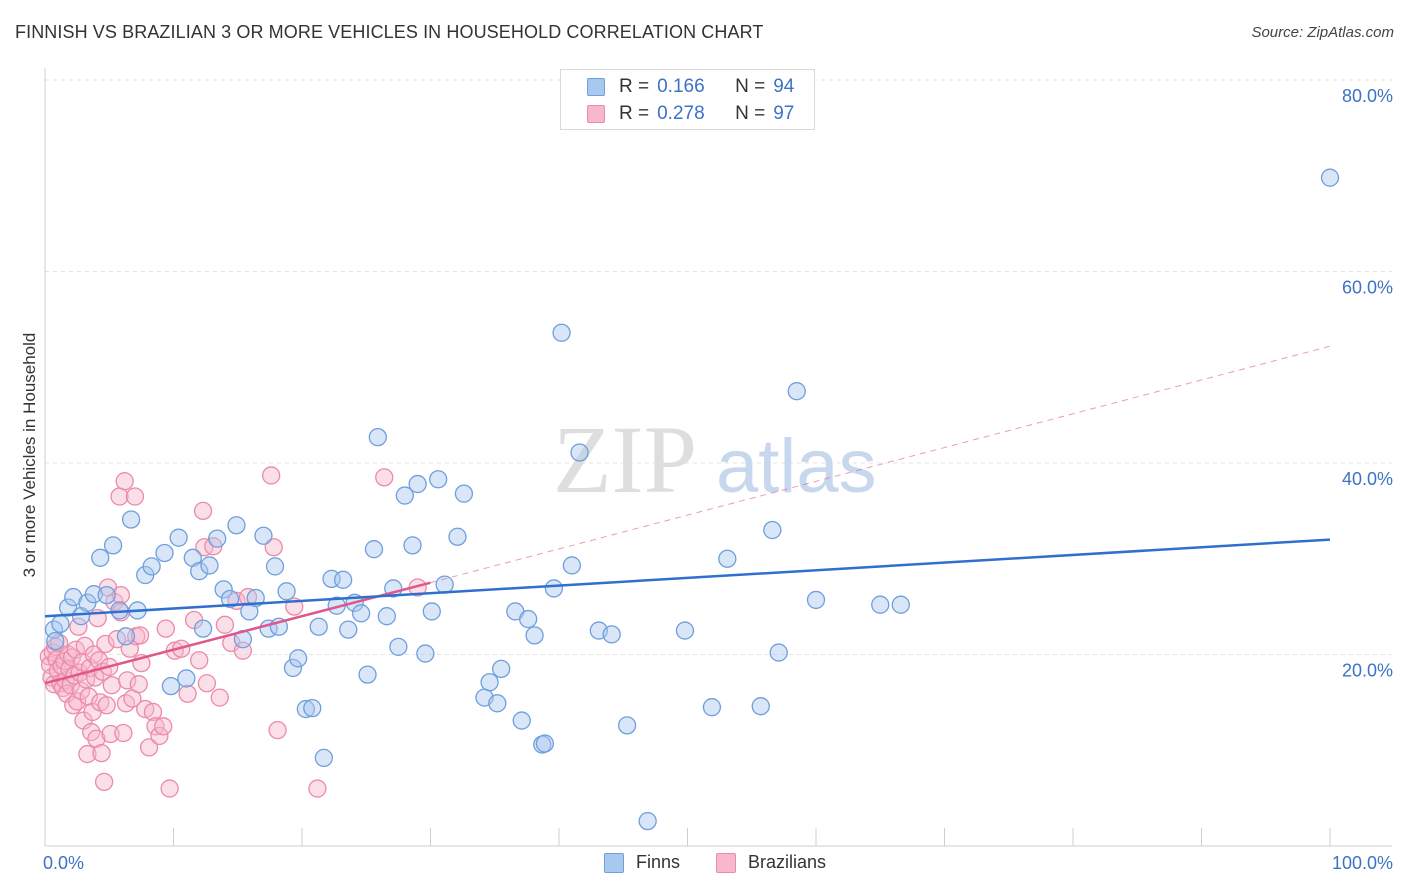 The width and height of the screenshot is (1406, 892). Describe the element at coordinates (681, 113) in the screenshot. I see `brazilians-r-value: 0.278` at that location.